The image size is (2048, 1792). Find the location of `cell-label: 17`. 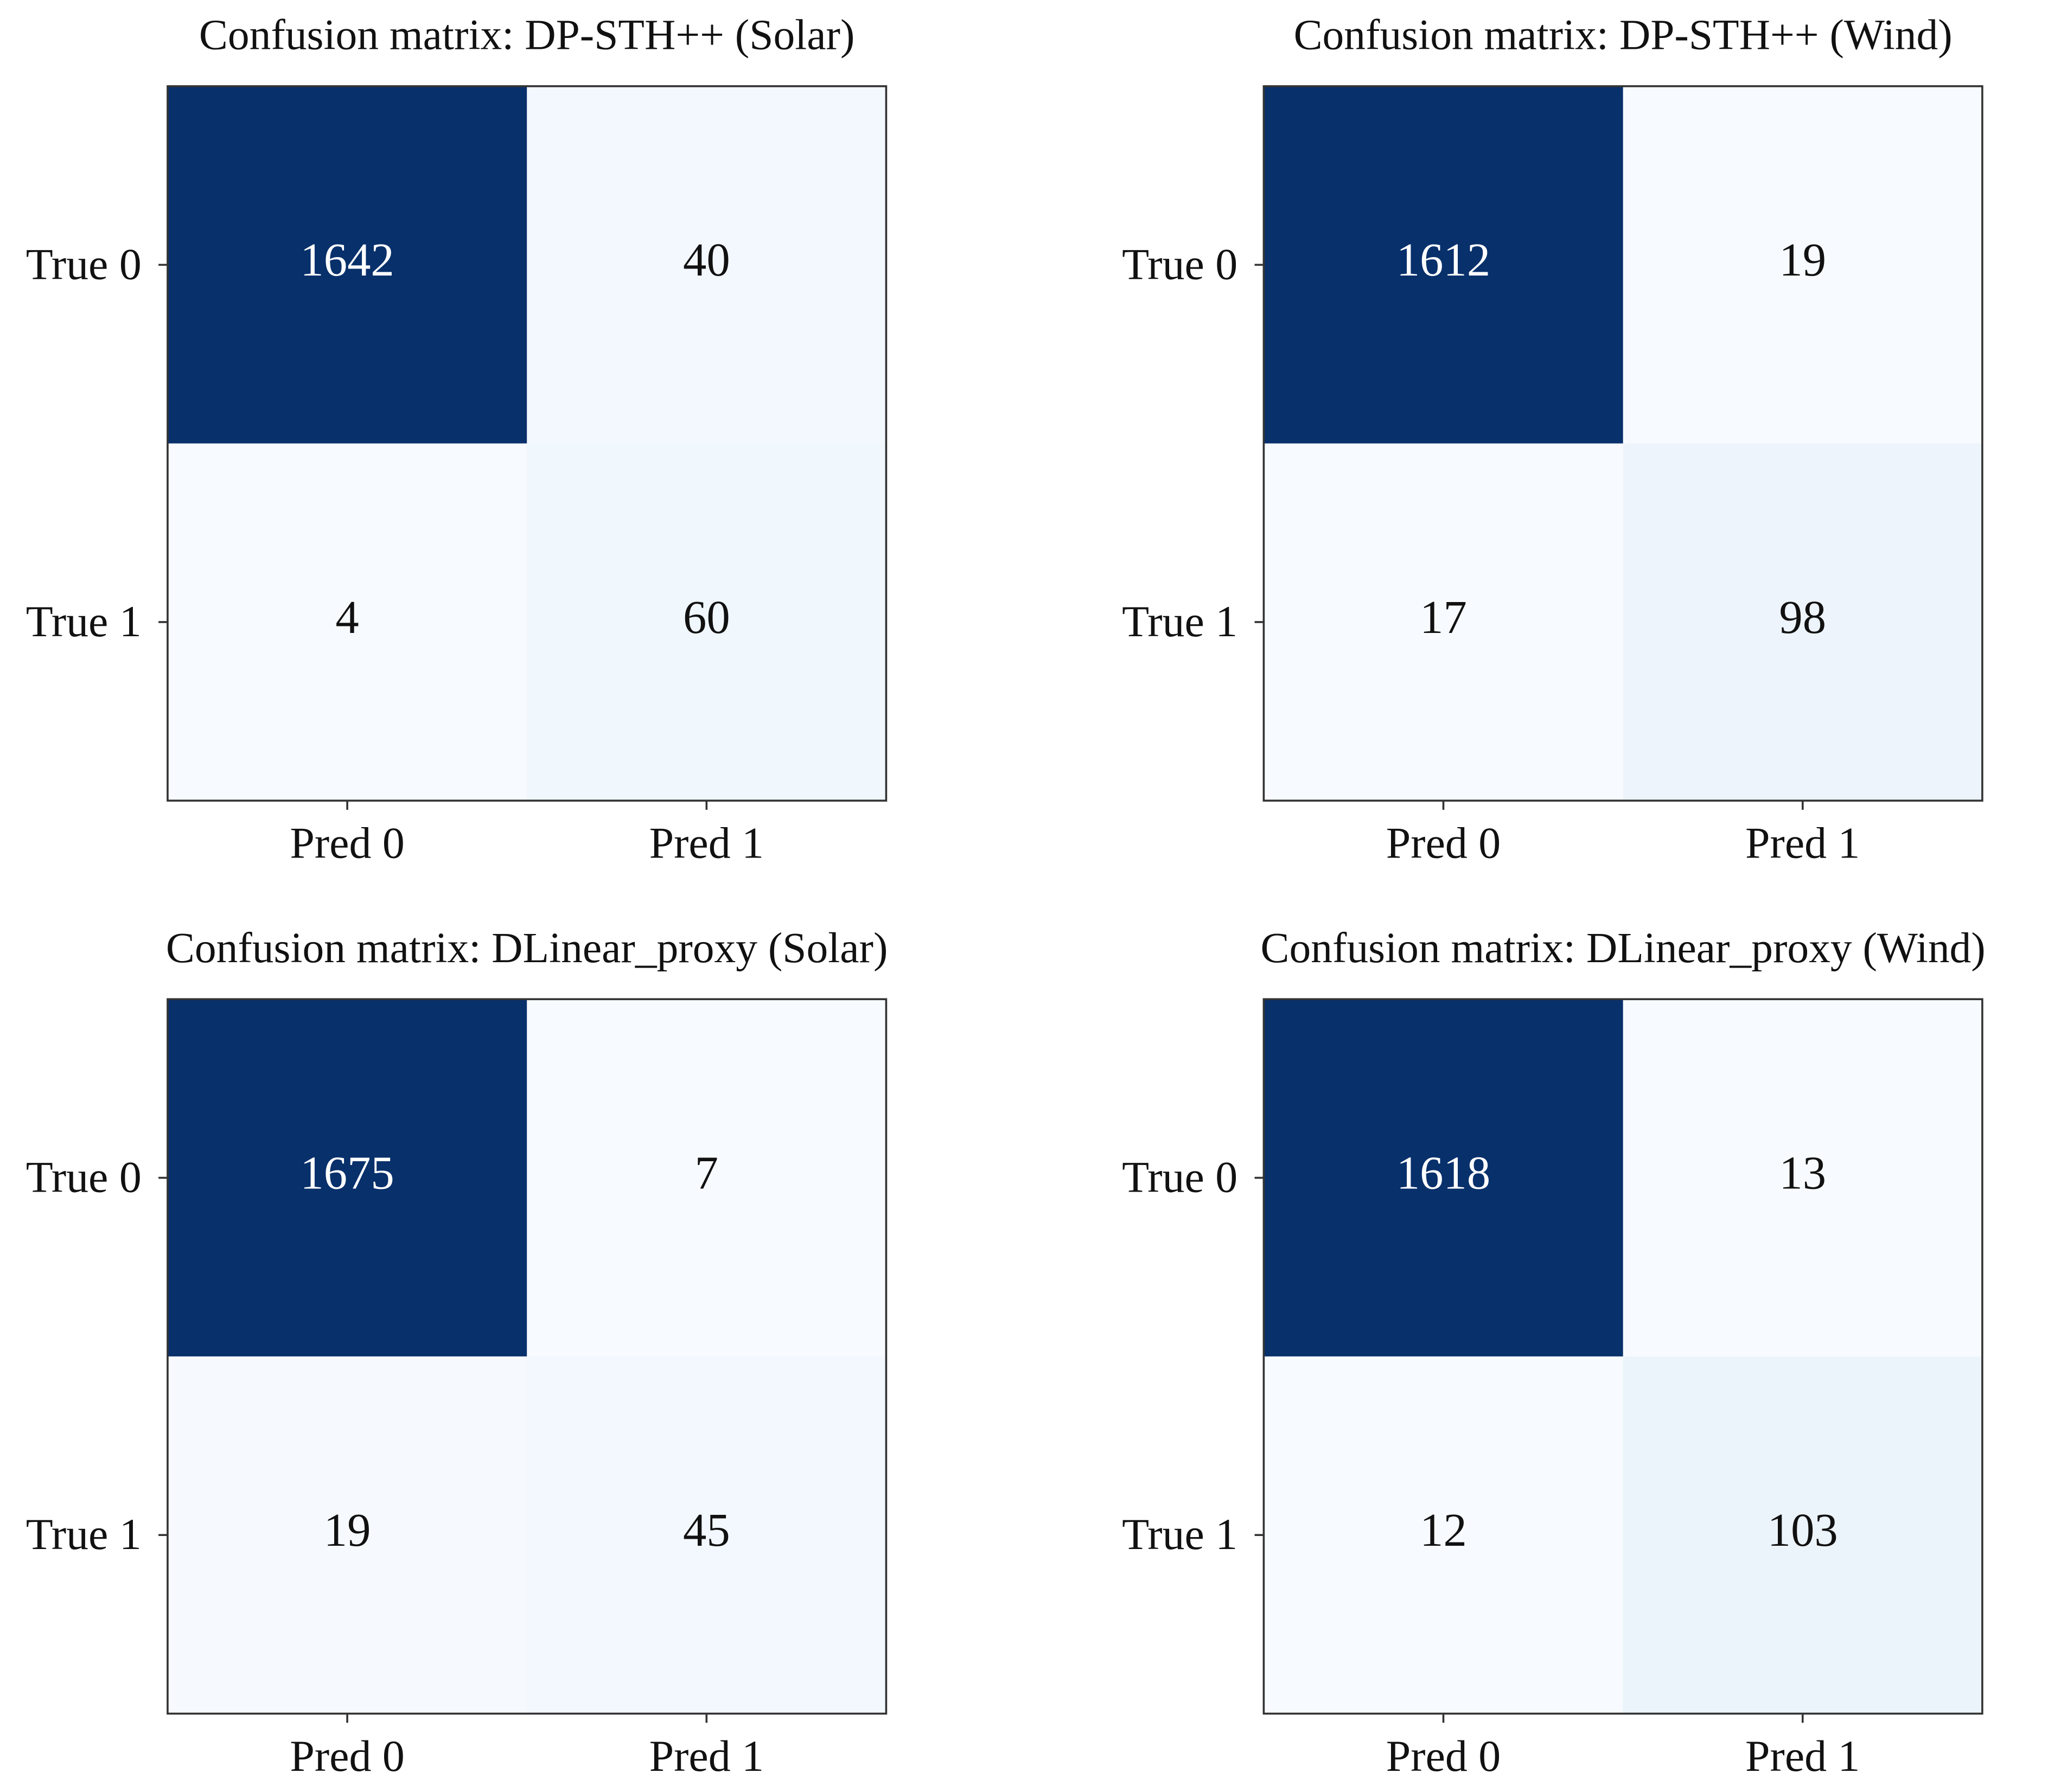

cell-label: 17 is located at coordinates (1443, 617).